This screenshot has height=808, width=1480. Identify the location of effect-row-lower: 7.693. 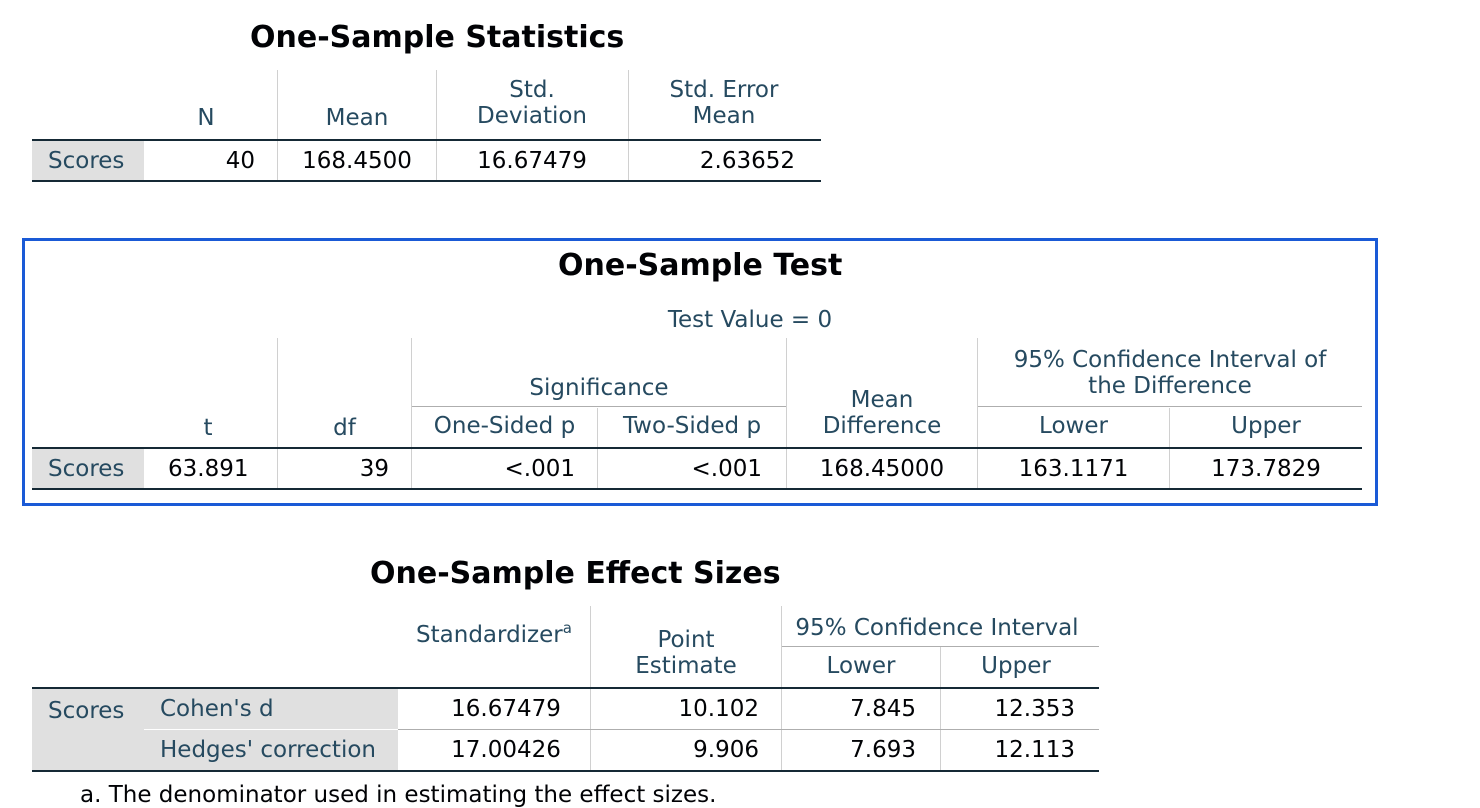
(883, 750).